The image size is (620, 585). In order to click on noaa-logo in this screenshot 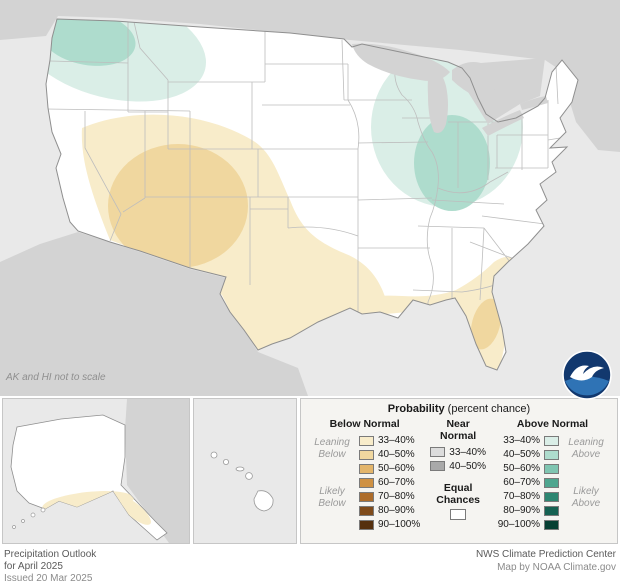, I will do `click(587, 375)`.